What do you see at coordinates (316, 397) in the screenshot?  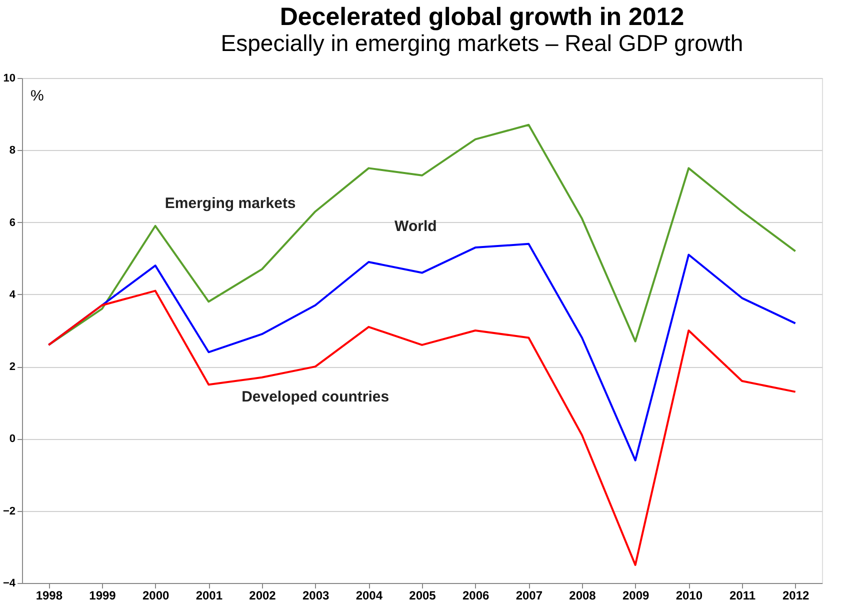 I see `series-label: Developed countries` at bounding box center [316, 397].